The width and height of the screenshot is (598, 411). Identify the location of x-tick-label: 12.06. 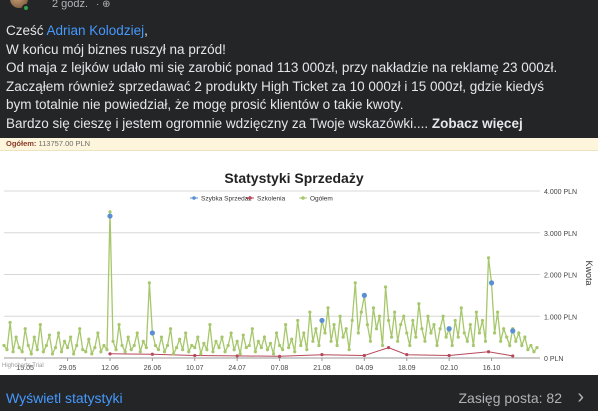
(110, 368).